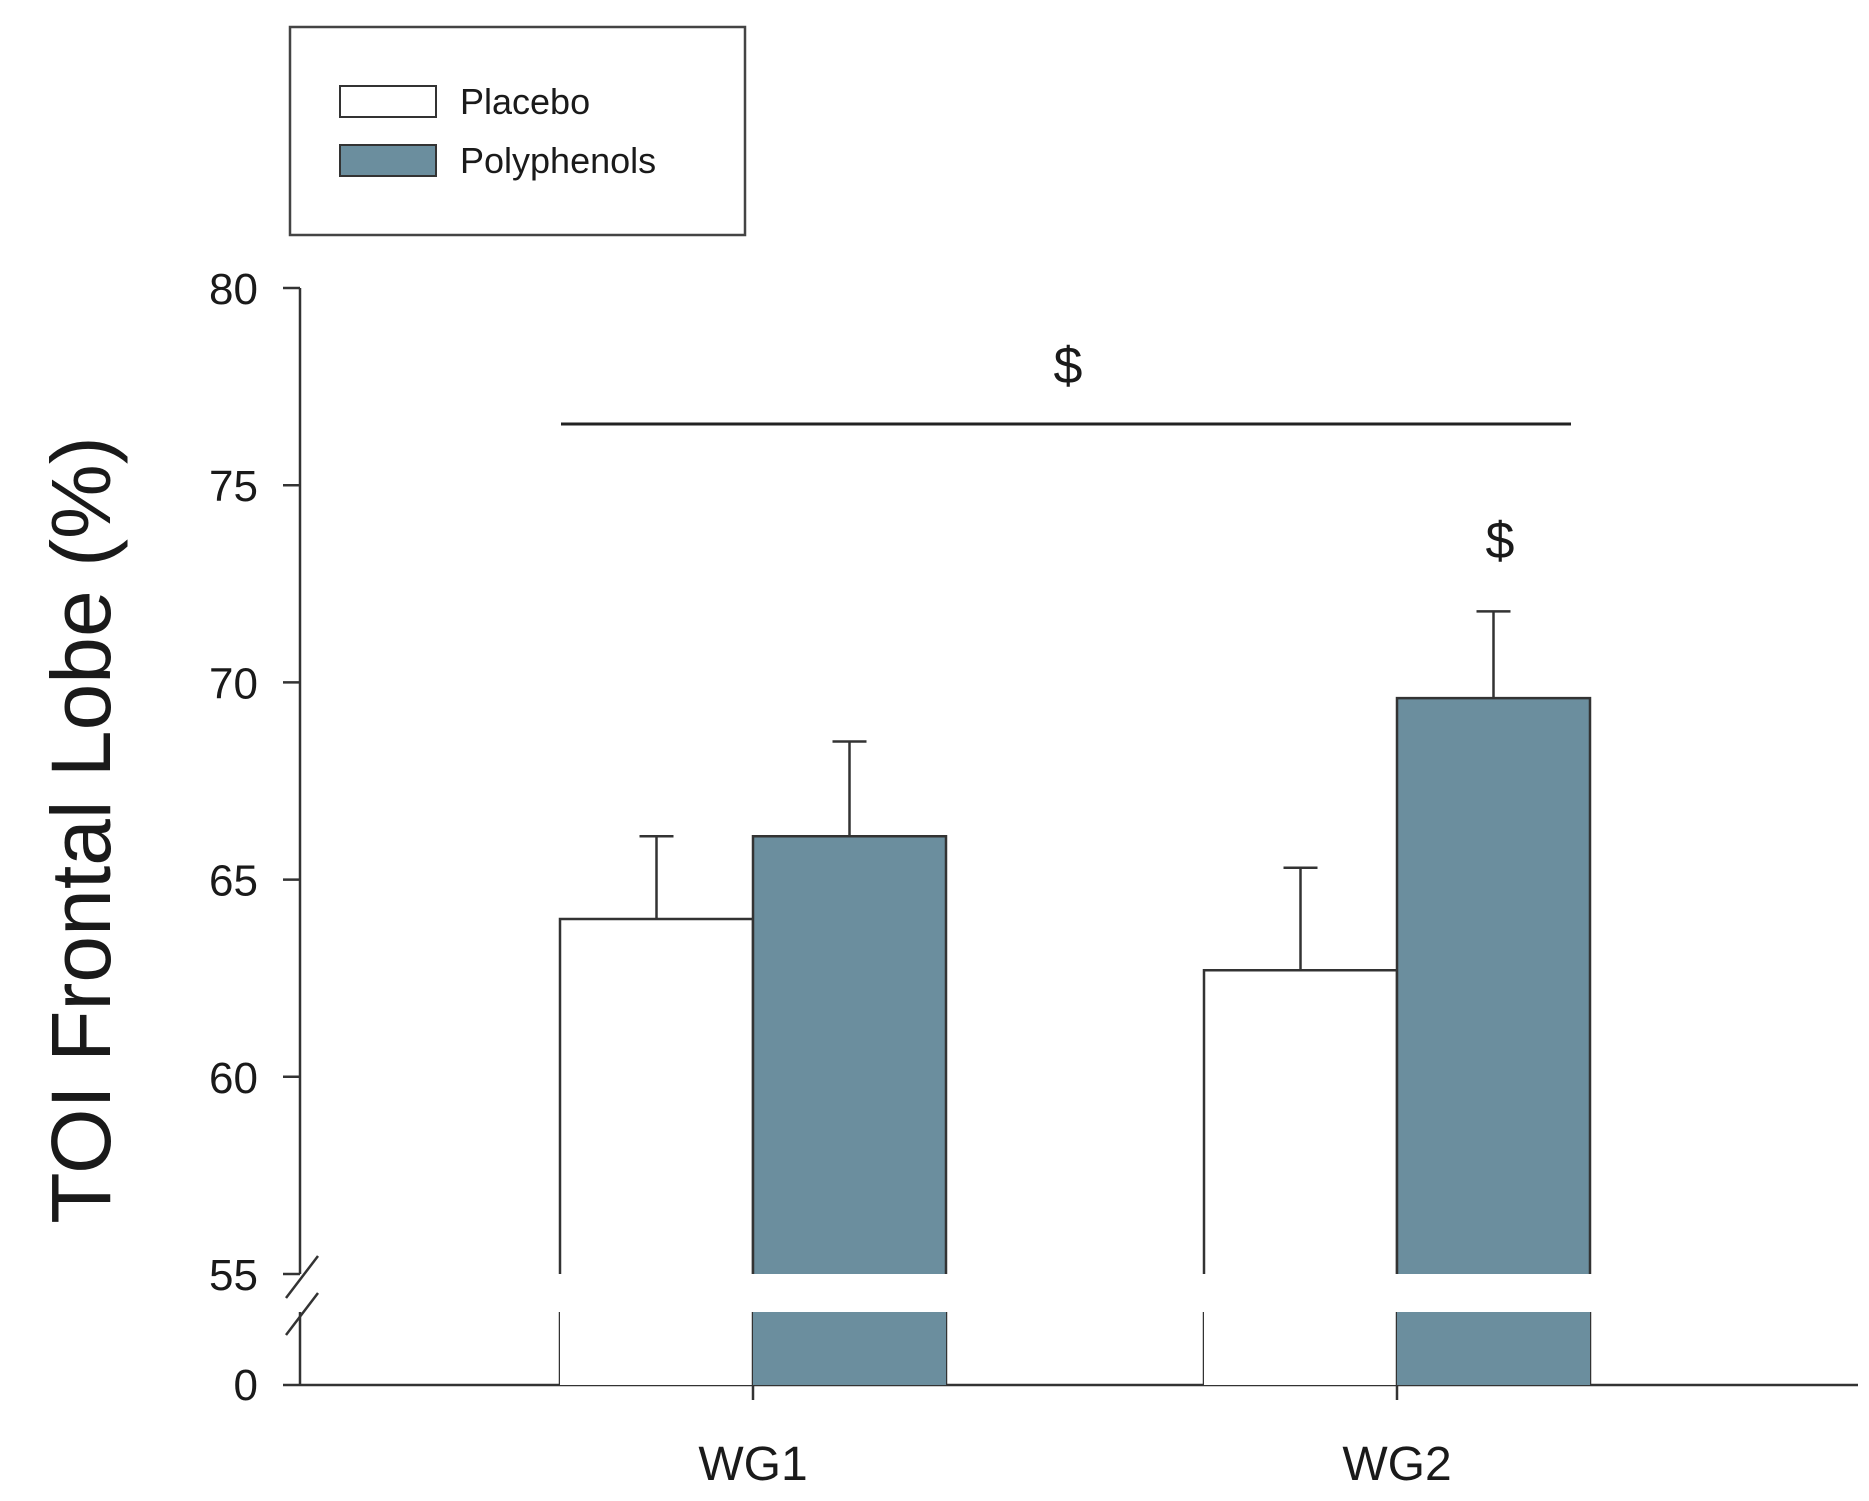 The height and width of the screenshot is (1501, 1869). I want to click on legend-box, so click(517, 131).